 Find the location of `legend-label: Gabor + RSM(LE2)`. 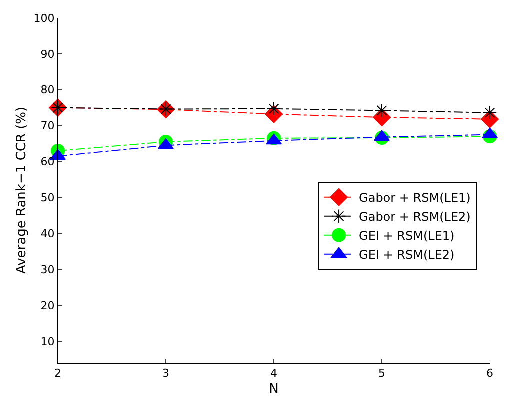

legend-label: Gabor + RSM(LE2) is located at coordinates (415, 217).